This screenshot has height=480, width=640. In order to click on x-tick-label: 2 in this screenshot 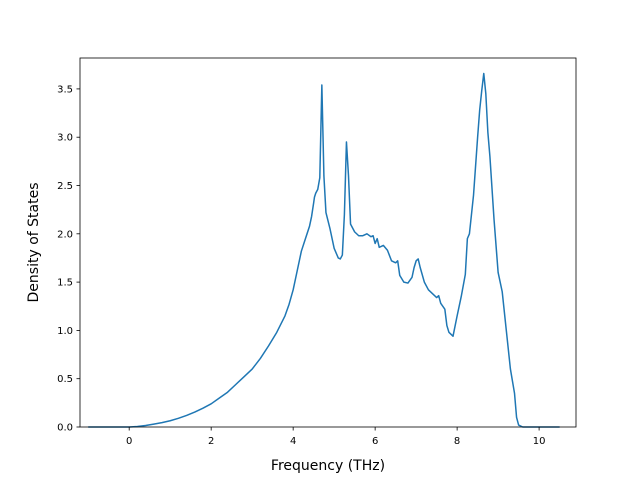, I will do `click(211, 441)`.